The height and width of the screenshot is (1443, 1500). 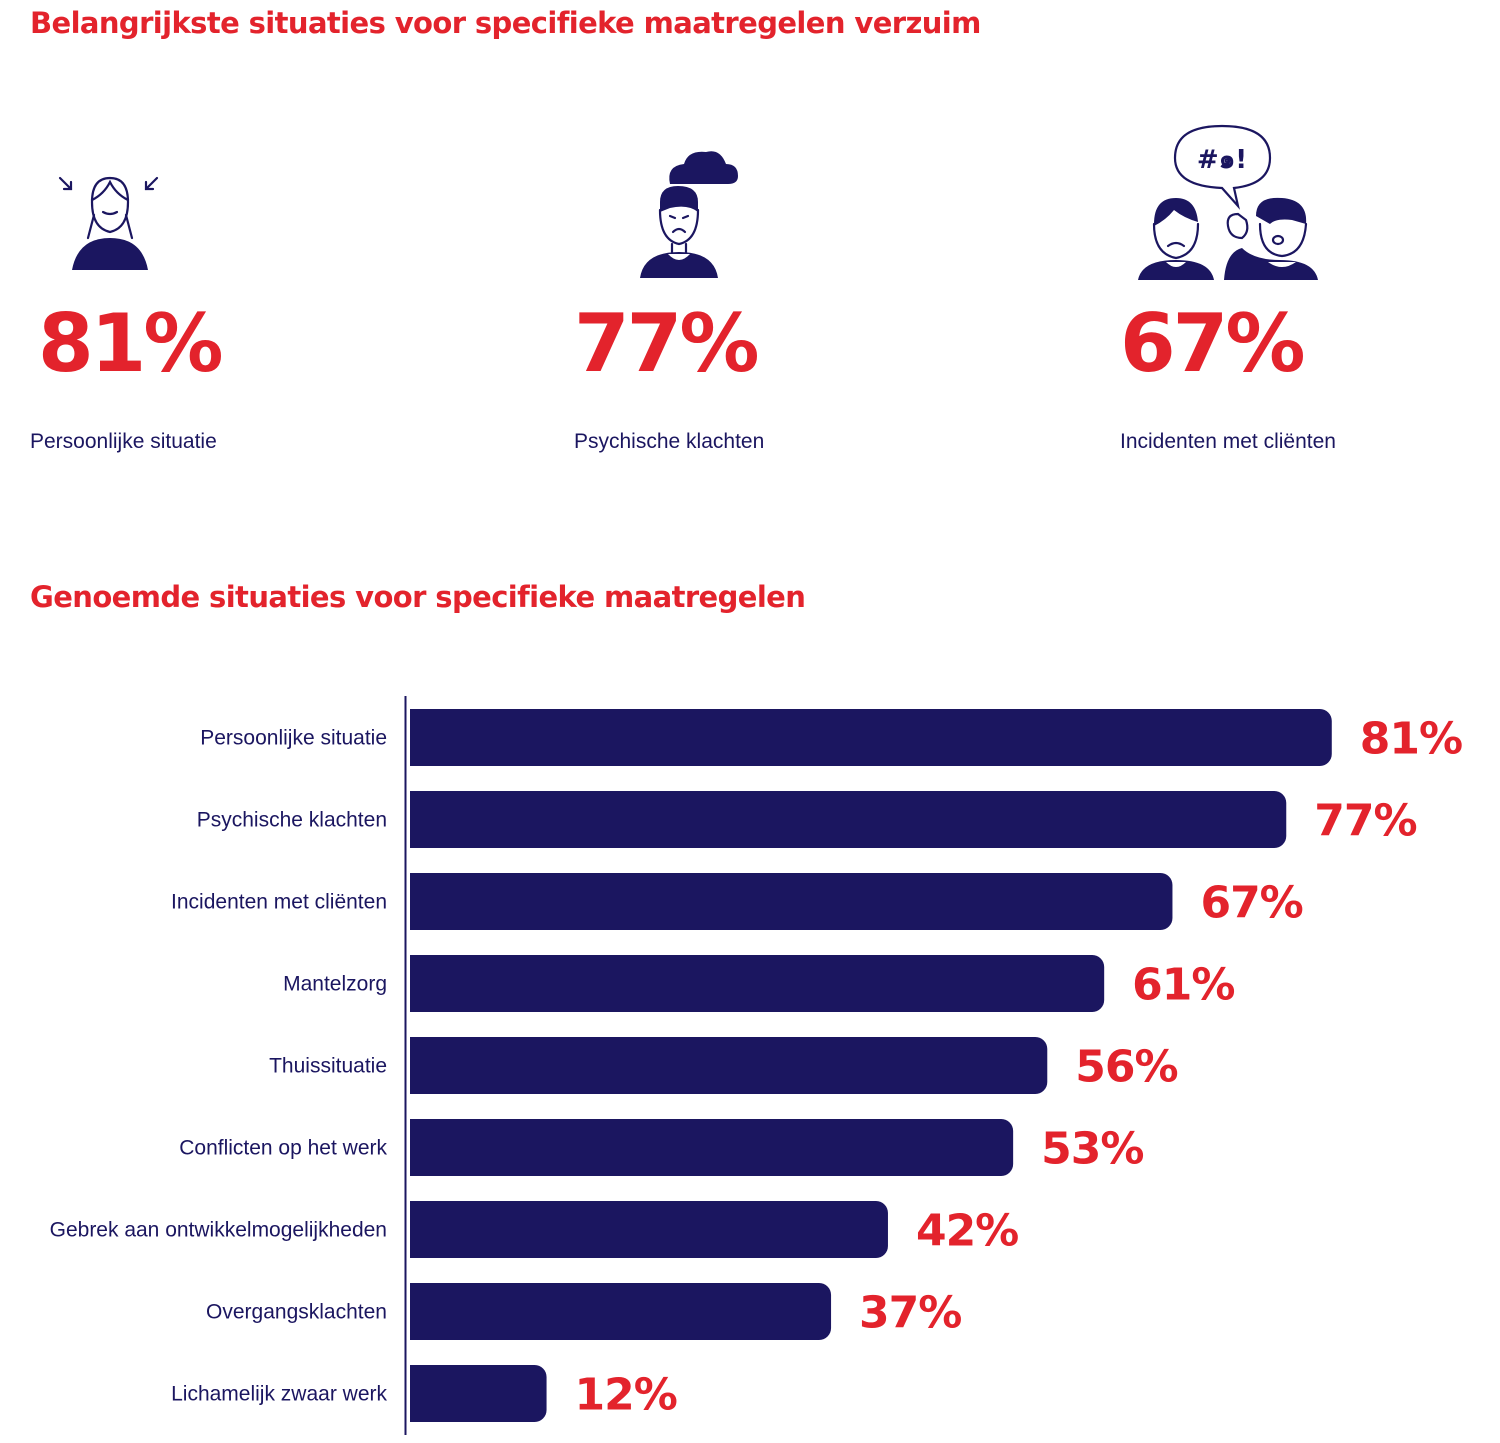 I want to click on highlight-card: #๑! 67% Incidenten met cliënten, so click(x=1310, y=300).